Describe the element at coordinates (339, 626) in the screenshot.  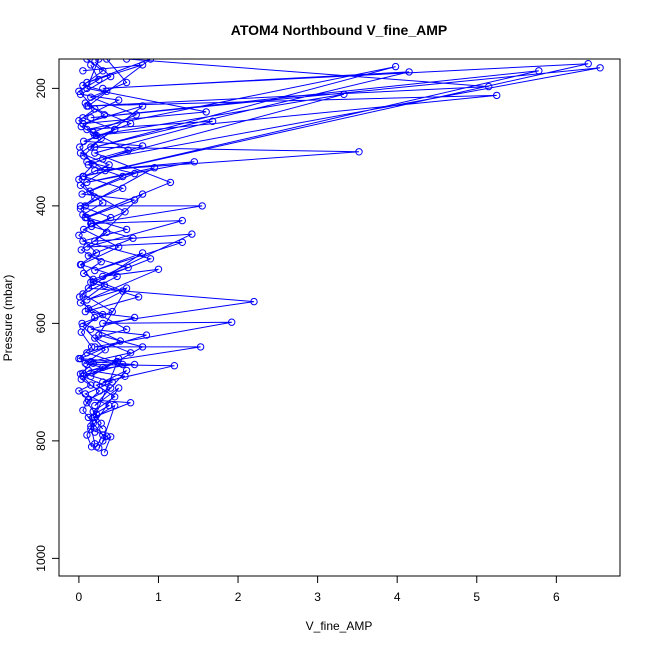
I see `x-axis-label: V_fine_AMP` at that location.